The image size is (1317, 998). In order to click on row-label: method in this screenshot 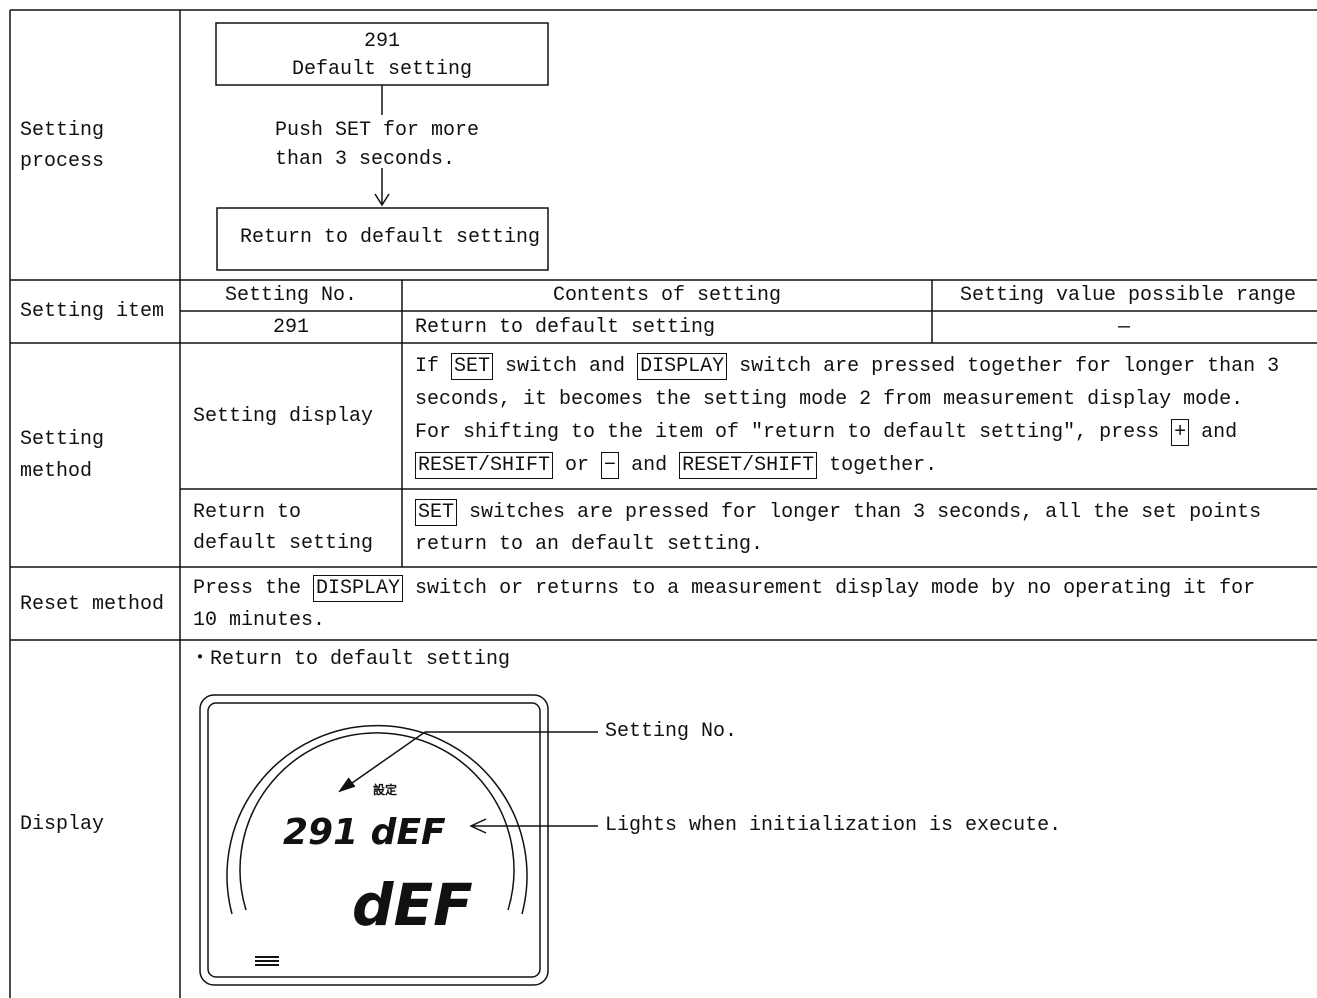, I will do `click(56, 471)`.